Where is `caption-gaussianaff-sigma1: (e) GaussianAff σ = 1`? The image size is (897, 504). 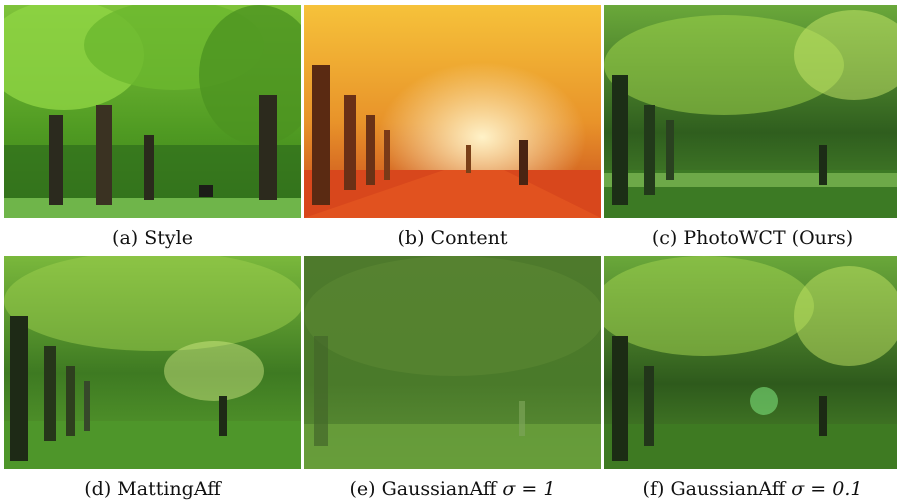 caption-gaussianaff-sigma1: (e) GaussianAff σ = 1 is located at coordinates (452, 489).